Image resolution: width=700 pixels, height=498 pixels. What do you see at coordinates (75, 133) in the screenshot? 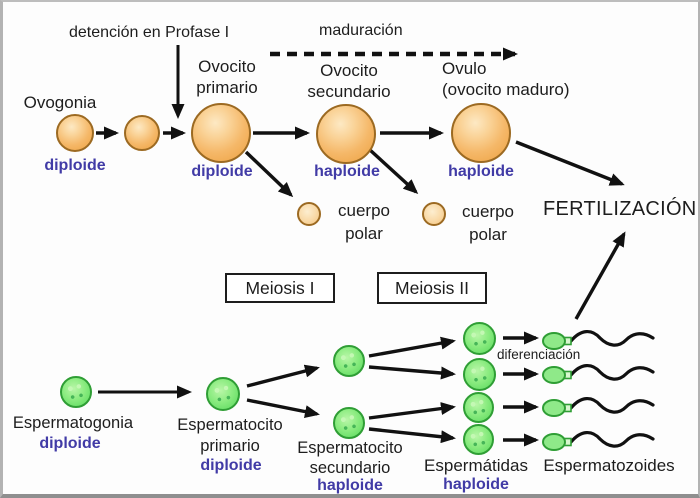
I see `ovogonia-cell` at bounding box center [75, 133].